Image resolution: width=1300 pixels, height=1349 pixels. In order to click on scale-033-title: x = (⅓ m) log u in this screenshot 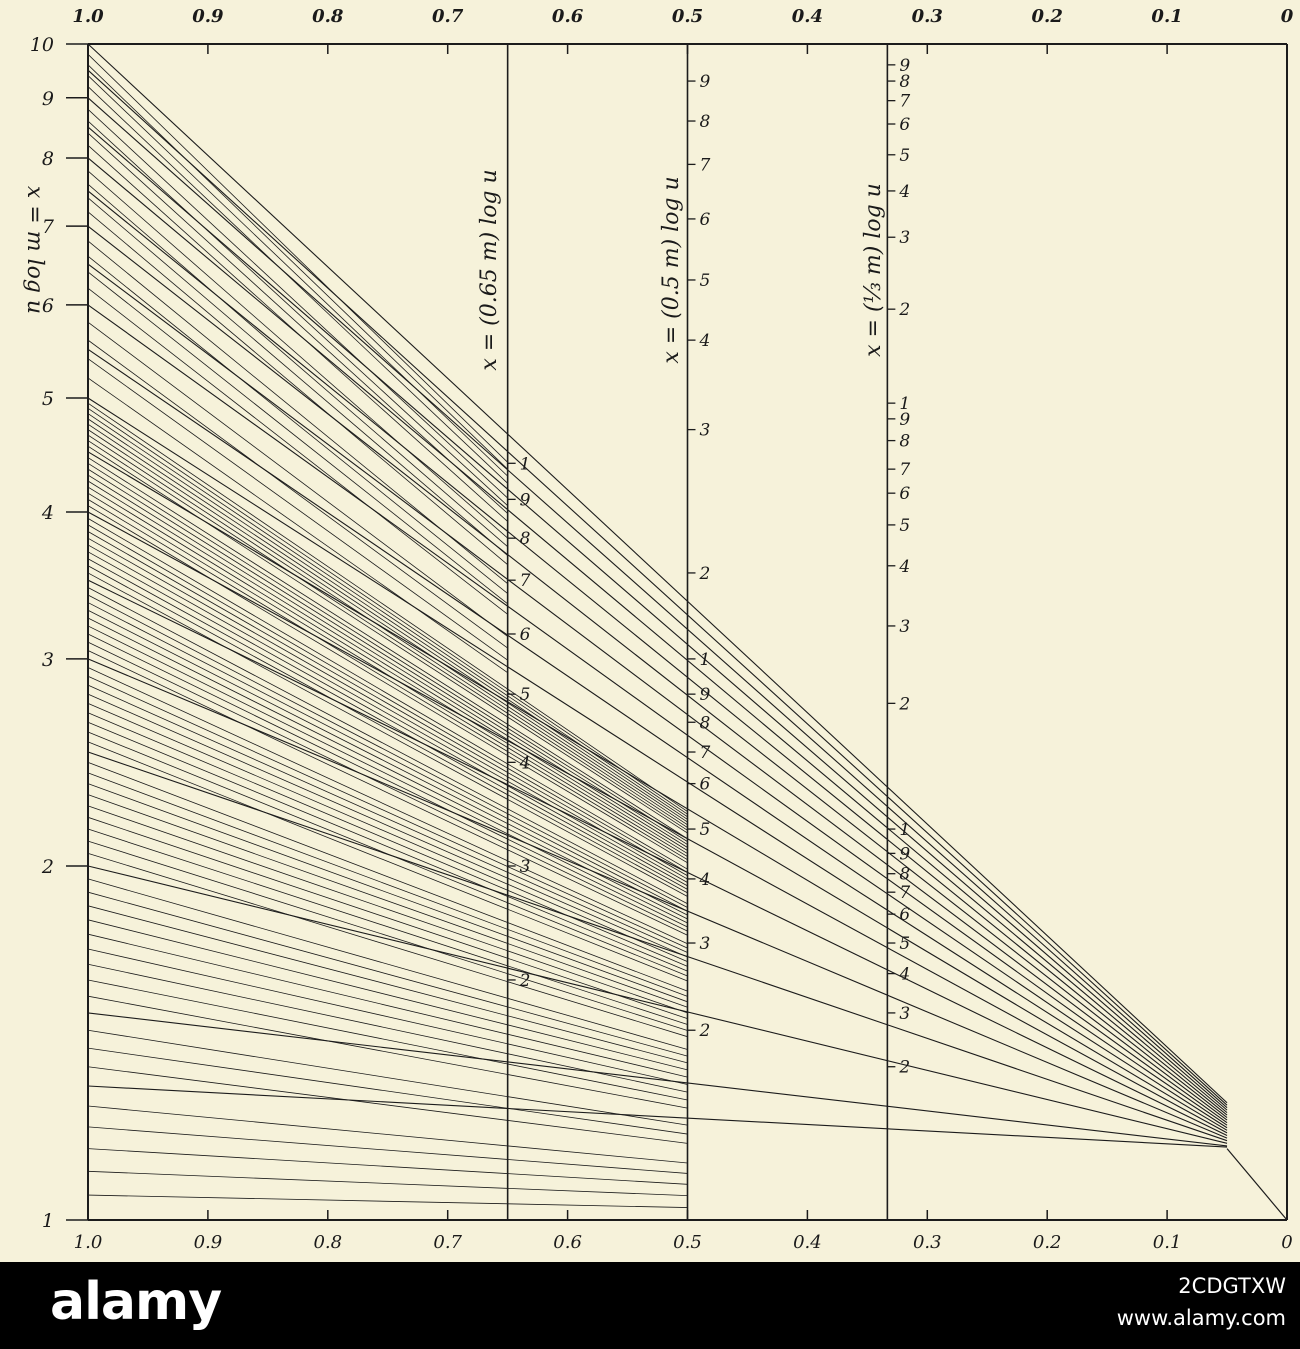, I will do `click(873, 270)`.